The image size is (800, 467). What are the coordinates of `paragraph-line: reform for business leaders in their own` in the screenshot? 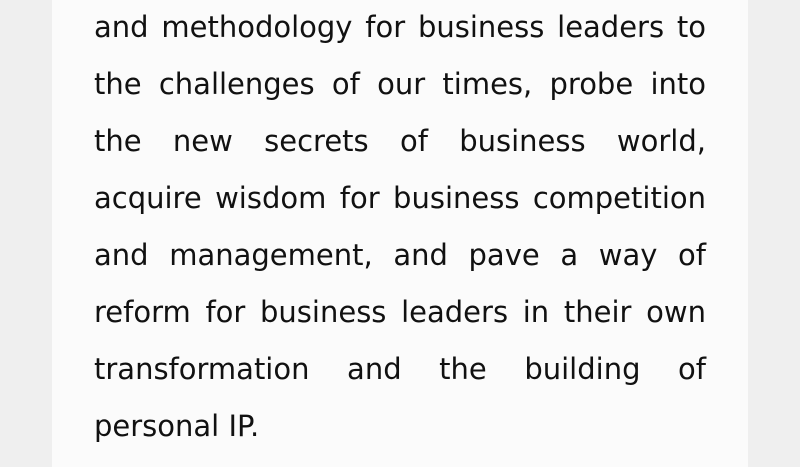 It's located at (400, 312).